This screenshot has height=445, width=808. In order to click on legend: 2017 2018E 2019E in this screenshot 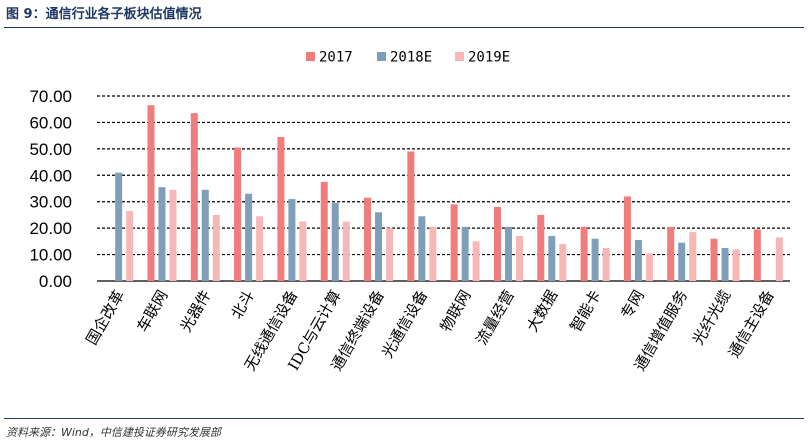, I will do `click(408, 58)`.